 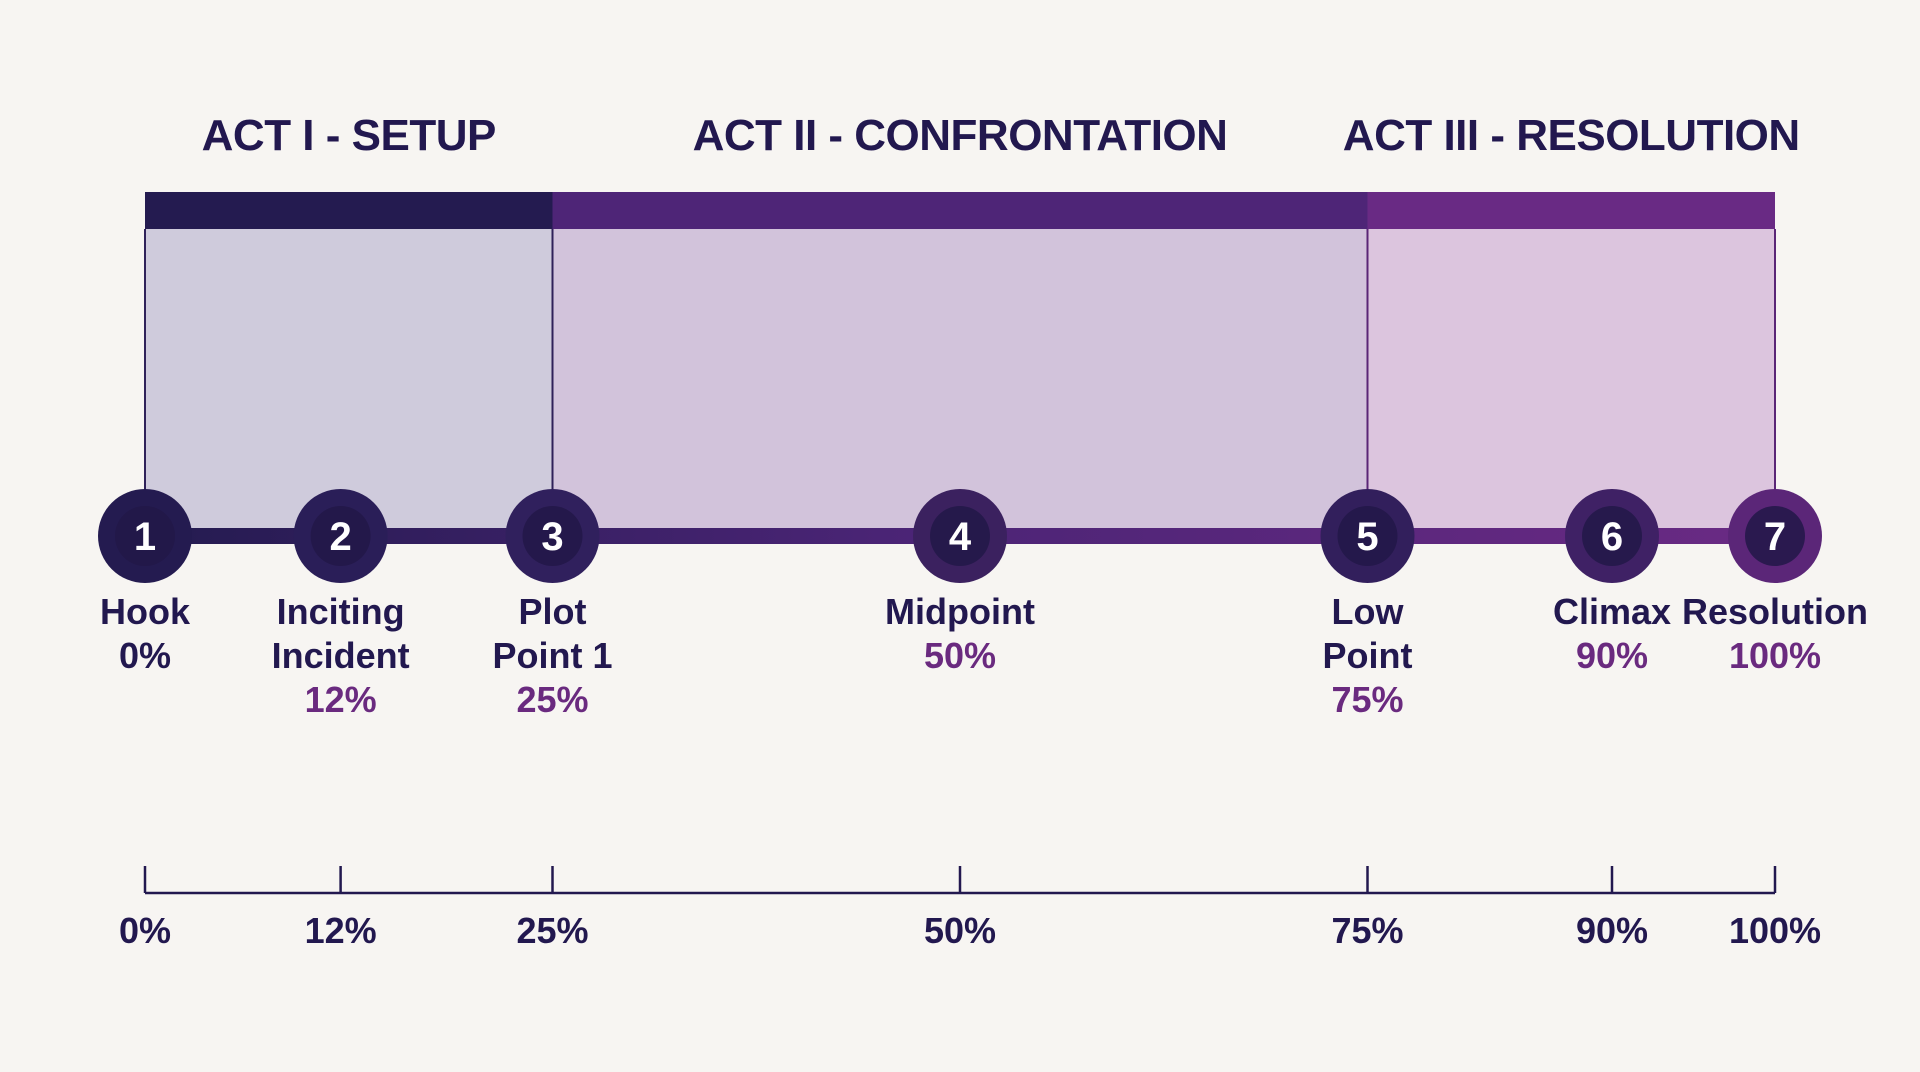 I want to click on beat-label: Hook, so click(x=145, y=611).